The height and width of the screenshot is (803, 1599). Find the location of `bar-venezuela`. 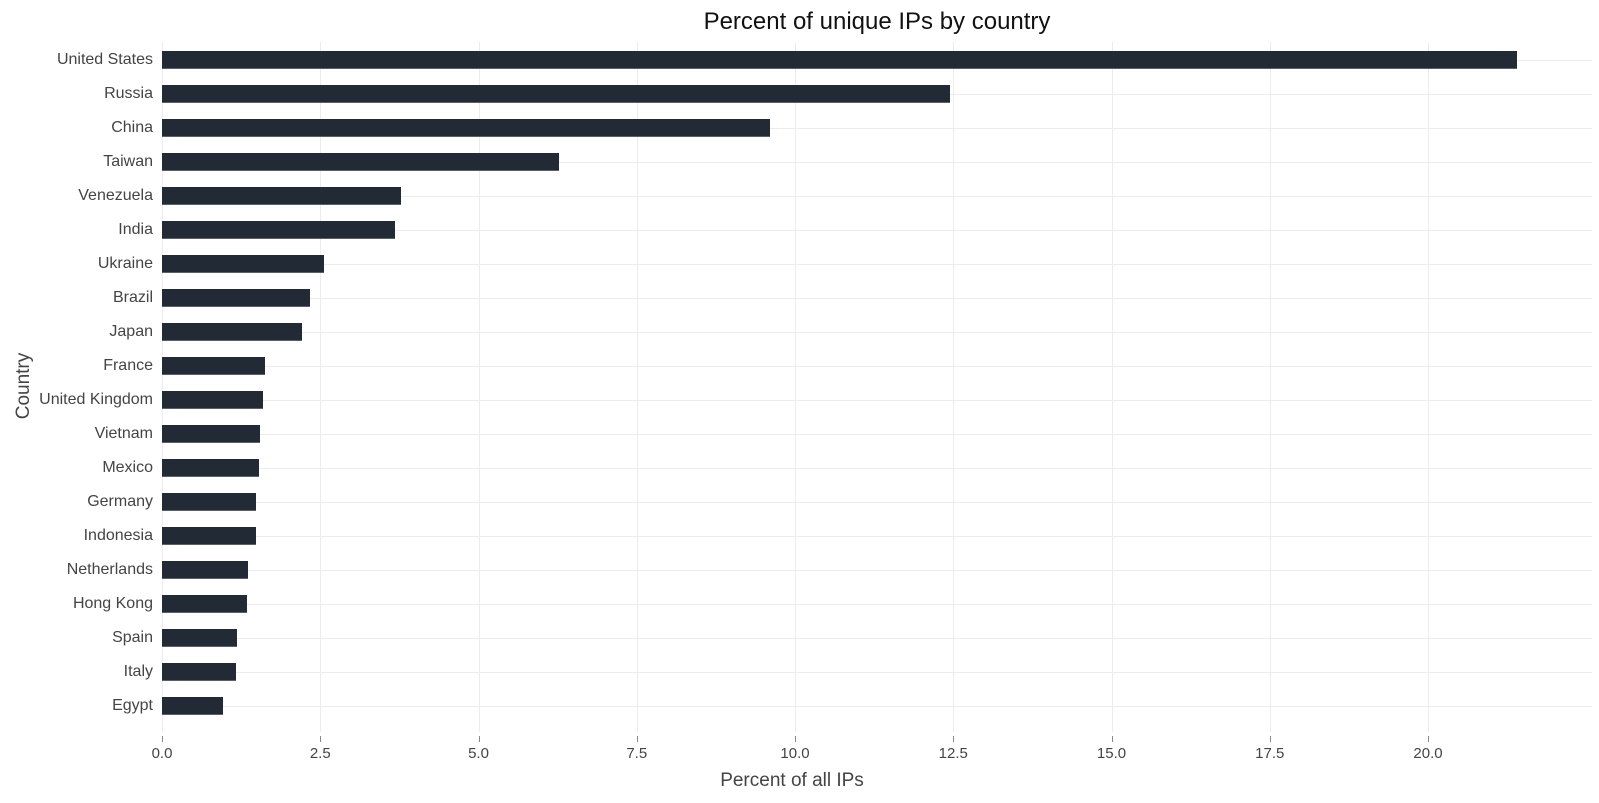

bar-venezuela is located at coordinates (282, 196).